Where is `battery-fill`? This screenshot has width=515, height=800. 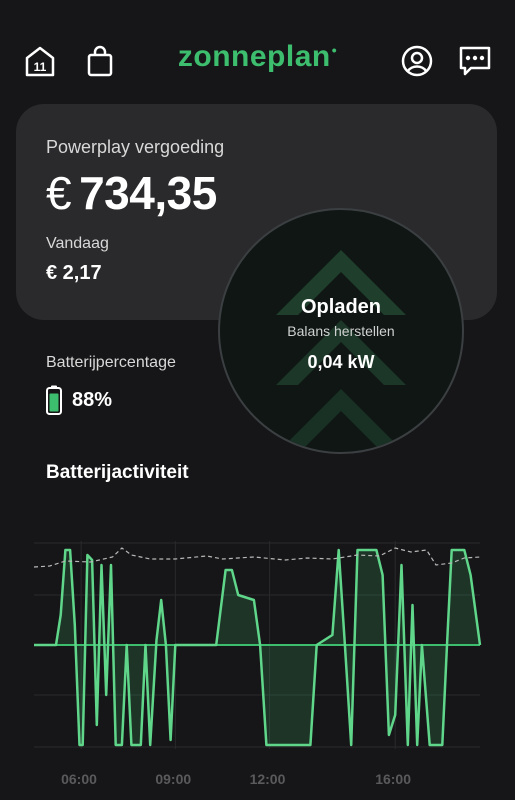
battery-fill is located at coordinates (54, 402).